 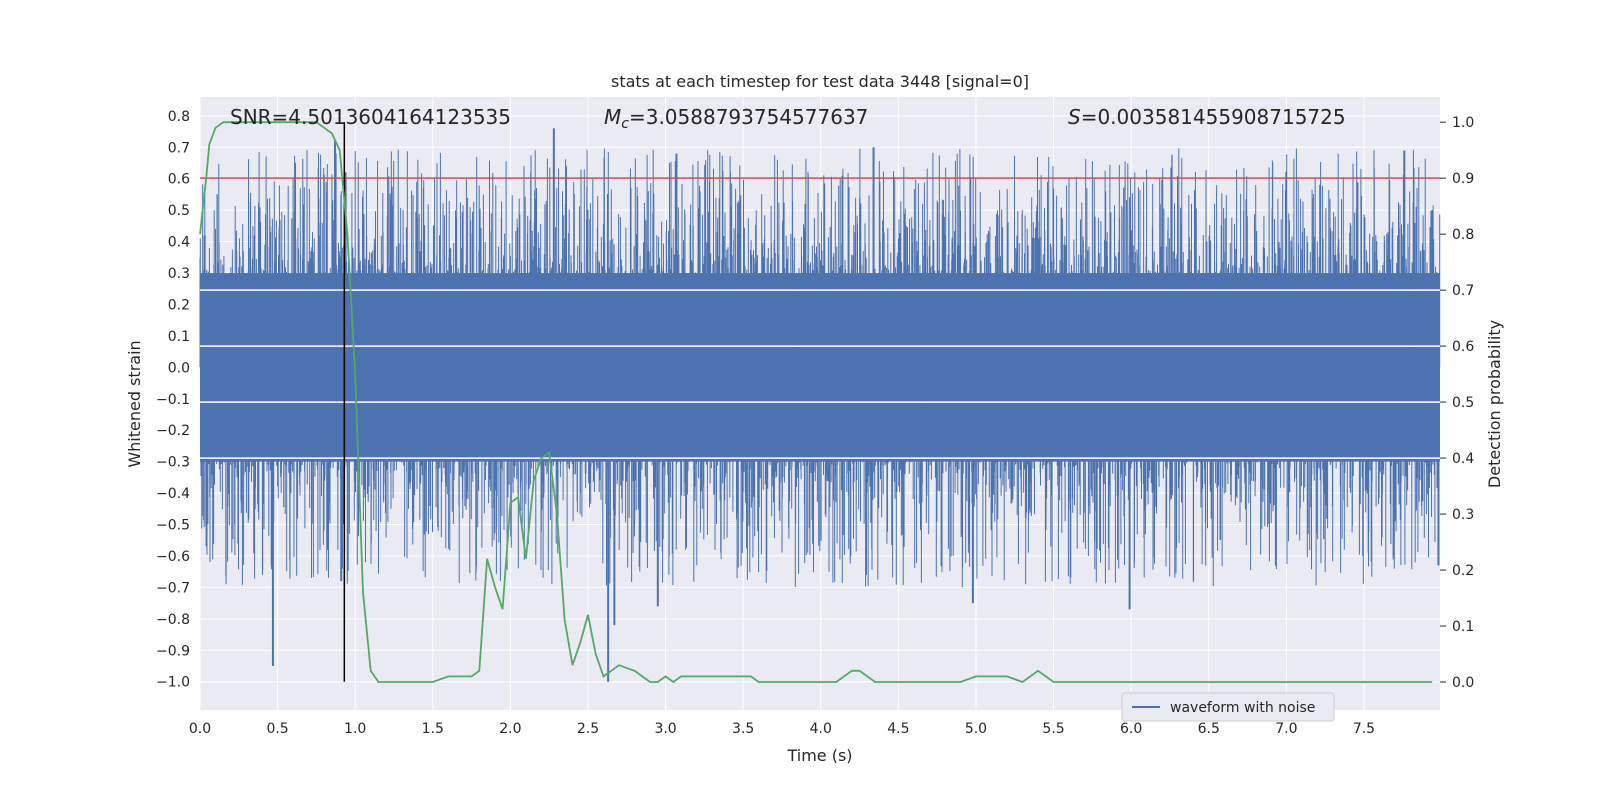 What do you see at coordinates (625, 124) in the screenshot?
I see `chirp-mass-subscript: c` at bounding box center [625, 124].